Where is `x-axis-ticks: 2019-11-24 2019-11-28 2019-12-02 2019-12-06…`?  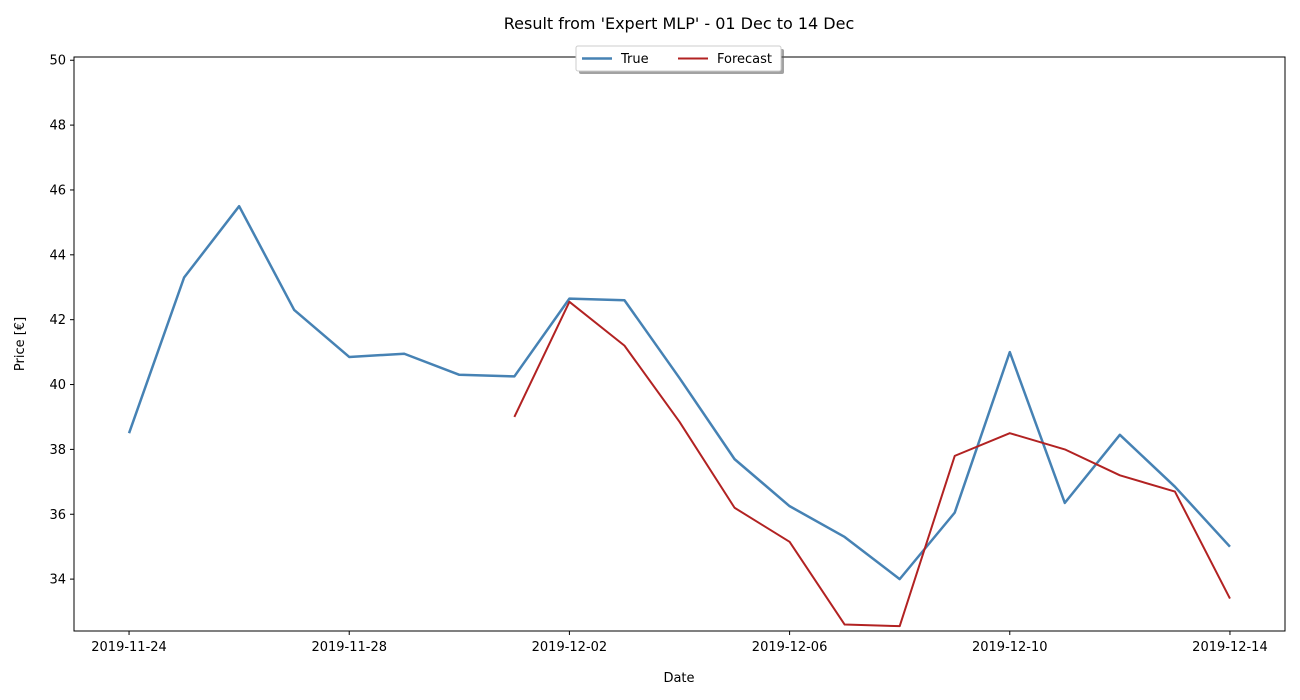
x-axis-ticks: 2019-11-24 2019-11-28 2019-12-02 2019-12-06… is located at coordinates (679, 643).